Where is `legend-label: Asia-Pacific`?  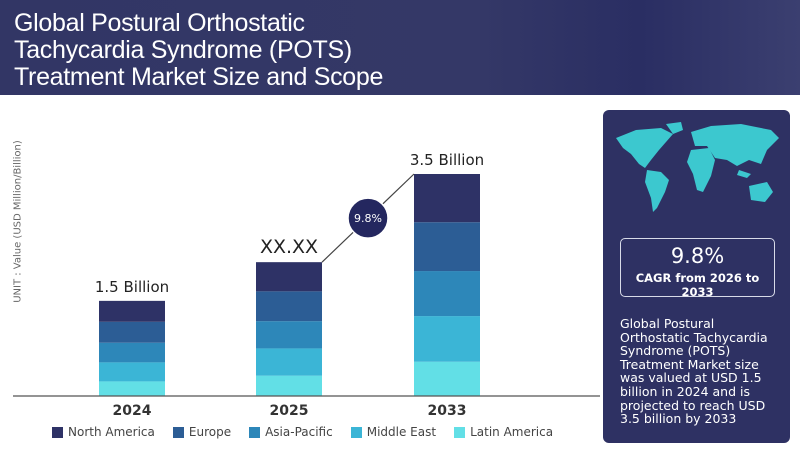 legend-label: Asia-Pacific is located at coordinates (299, 432).